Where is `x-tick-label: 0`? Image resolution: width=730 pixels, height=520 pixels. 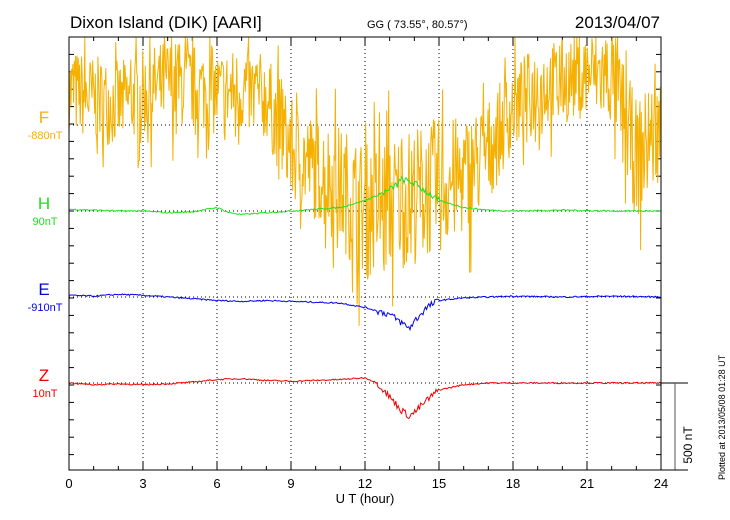
x-tick-label: 0 is located at coordinates (68, 483).